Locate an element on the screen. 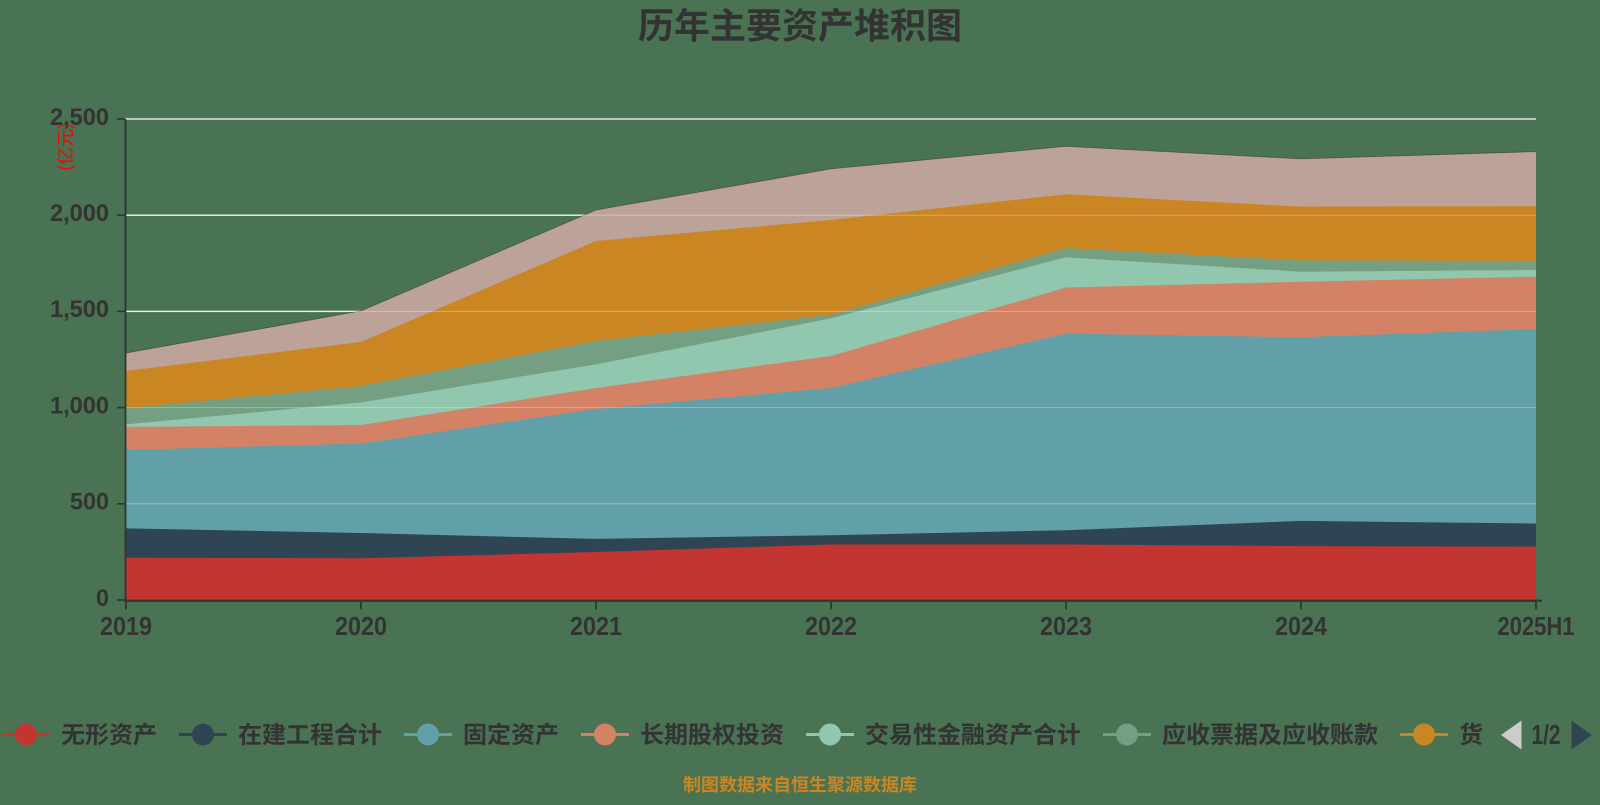  svg-text: 2024 is located at coordinates (1301, 626).